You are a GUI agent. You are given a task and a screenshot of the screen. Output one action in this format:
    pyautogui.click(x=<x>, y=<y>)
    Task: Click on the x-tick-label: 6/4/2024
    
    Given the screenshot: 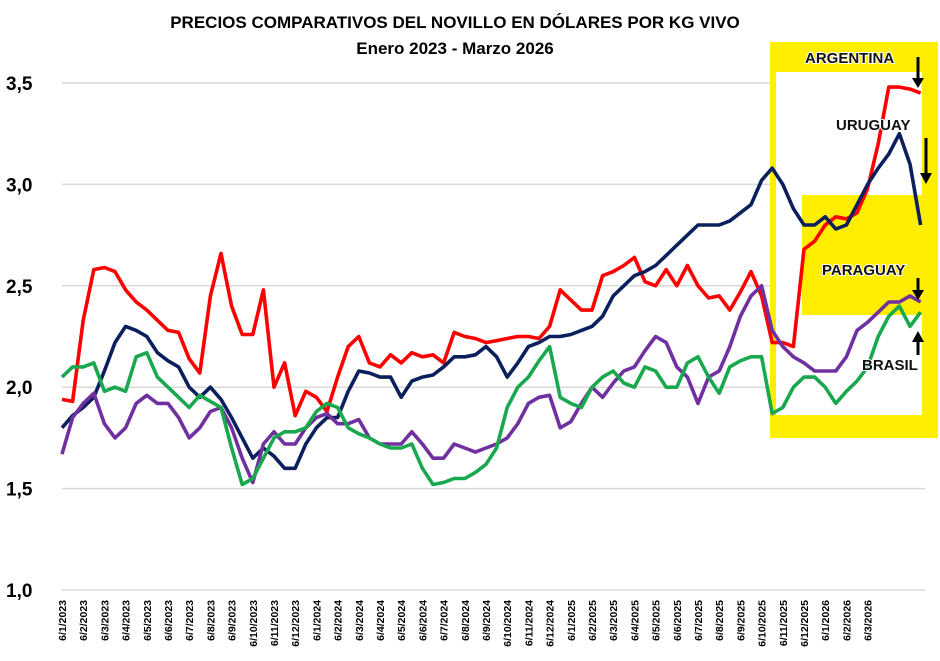 What is the action you would take?
    pyautogui.click(x=381, y=620)
    